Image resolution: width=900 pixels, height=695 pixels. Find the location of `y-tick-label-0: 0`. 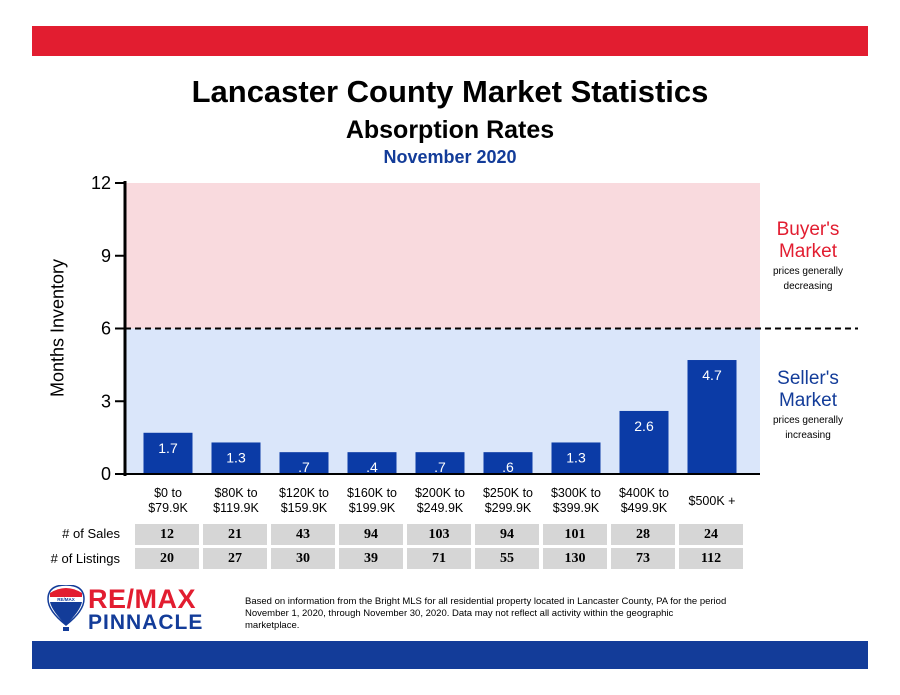

y-tick-label-0: 0 is located at coordinates (106, 474).